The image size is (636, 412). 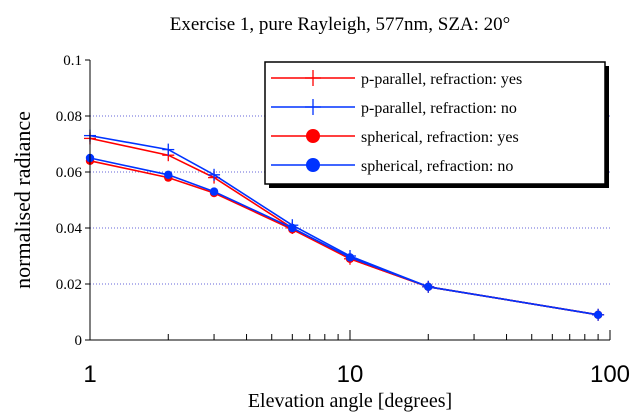 What do you see at coordinates (439, 108) in the screenshot?
I see `legend-label: p-parallel, refraction: no` at bounding box center [439, 108].